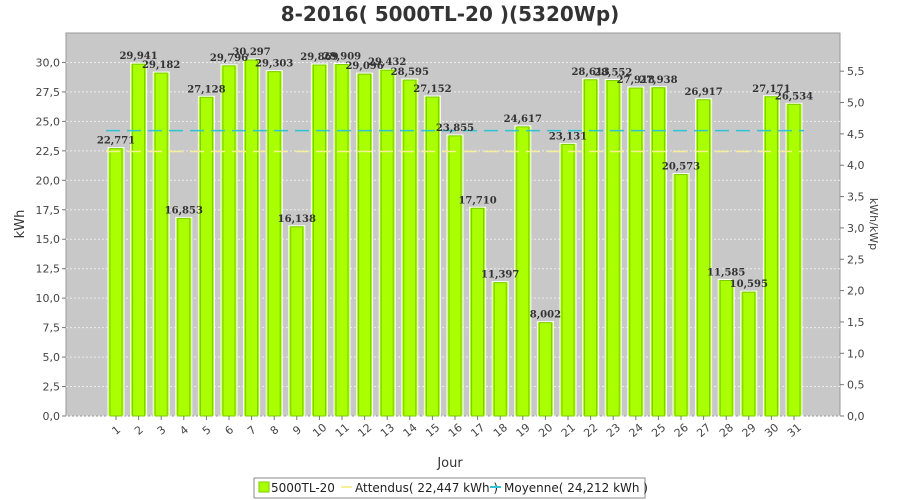 The height and width of the screenshot is (500, 900). What do you see at coordinates (48, 121) in the screenshot?
I see `y-tick-label: 25,0` at bounding box center [48, 121].